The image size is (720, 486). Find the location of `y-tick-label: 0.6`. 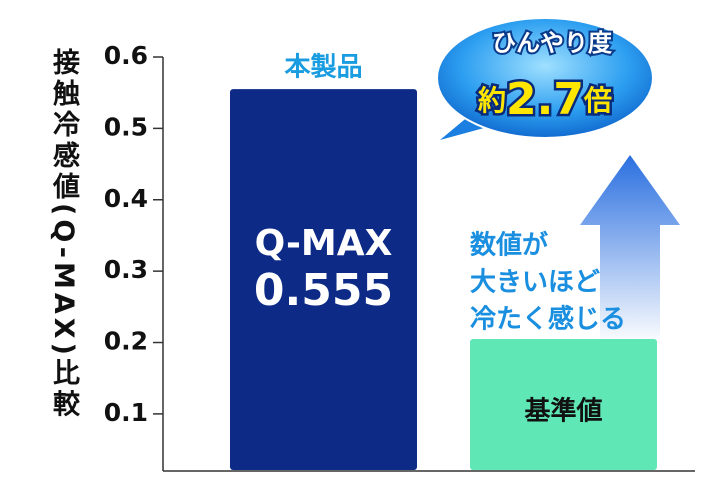

y-tick-label: 0.6 is located at coordinates (126, 55).